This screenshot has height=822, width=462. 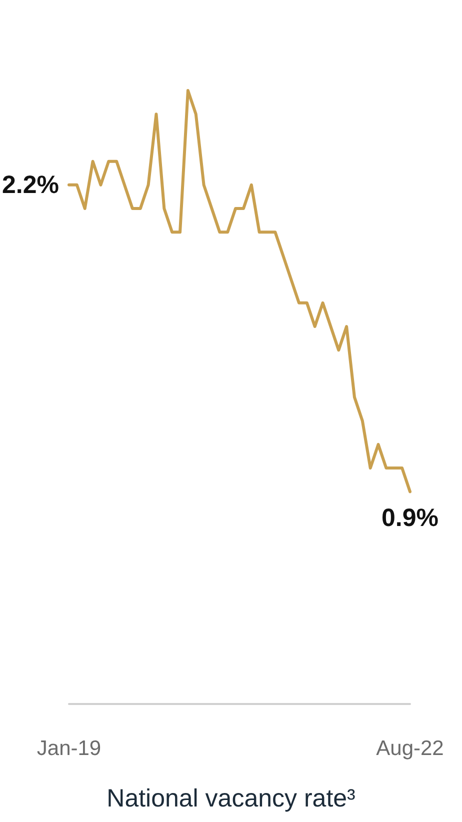 I want to click on x-tick-label: Aug-22, so click(x=410, y=748).